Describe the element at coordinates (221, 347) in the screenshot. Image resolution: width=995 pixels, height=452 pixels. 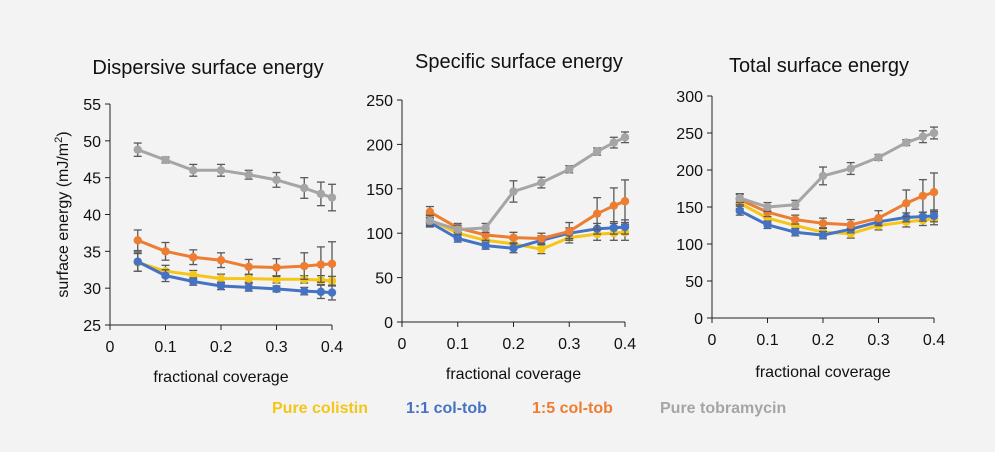
I see `chart1-xtick-label: 0.2` at that location.